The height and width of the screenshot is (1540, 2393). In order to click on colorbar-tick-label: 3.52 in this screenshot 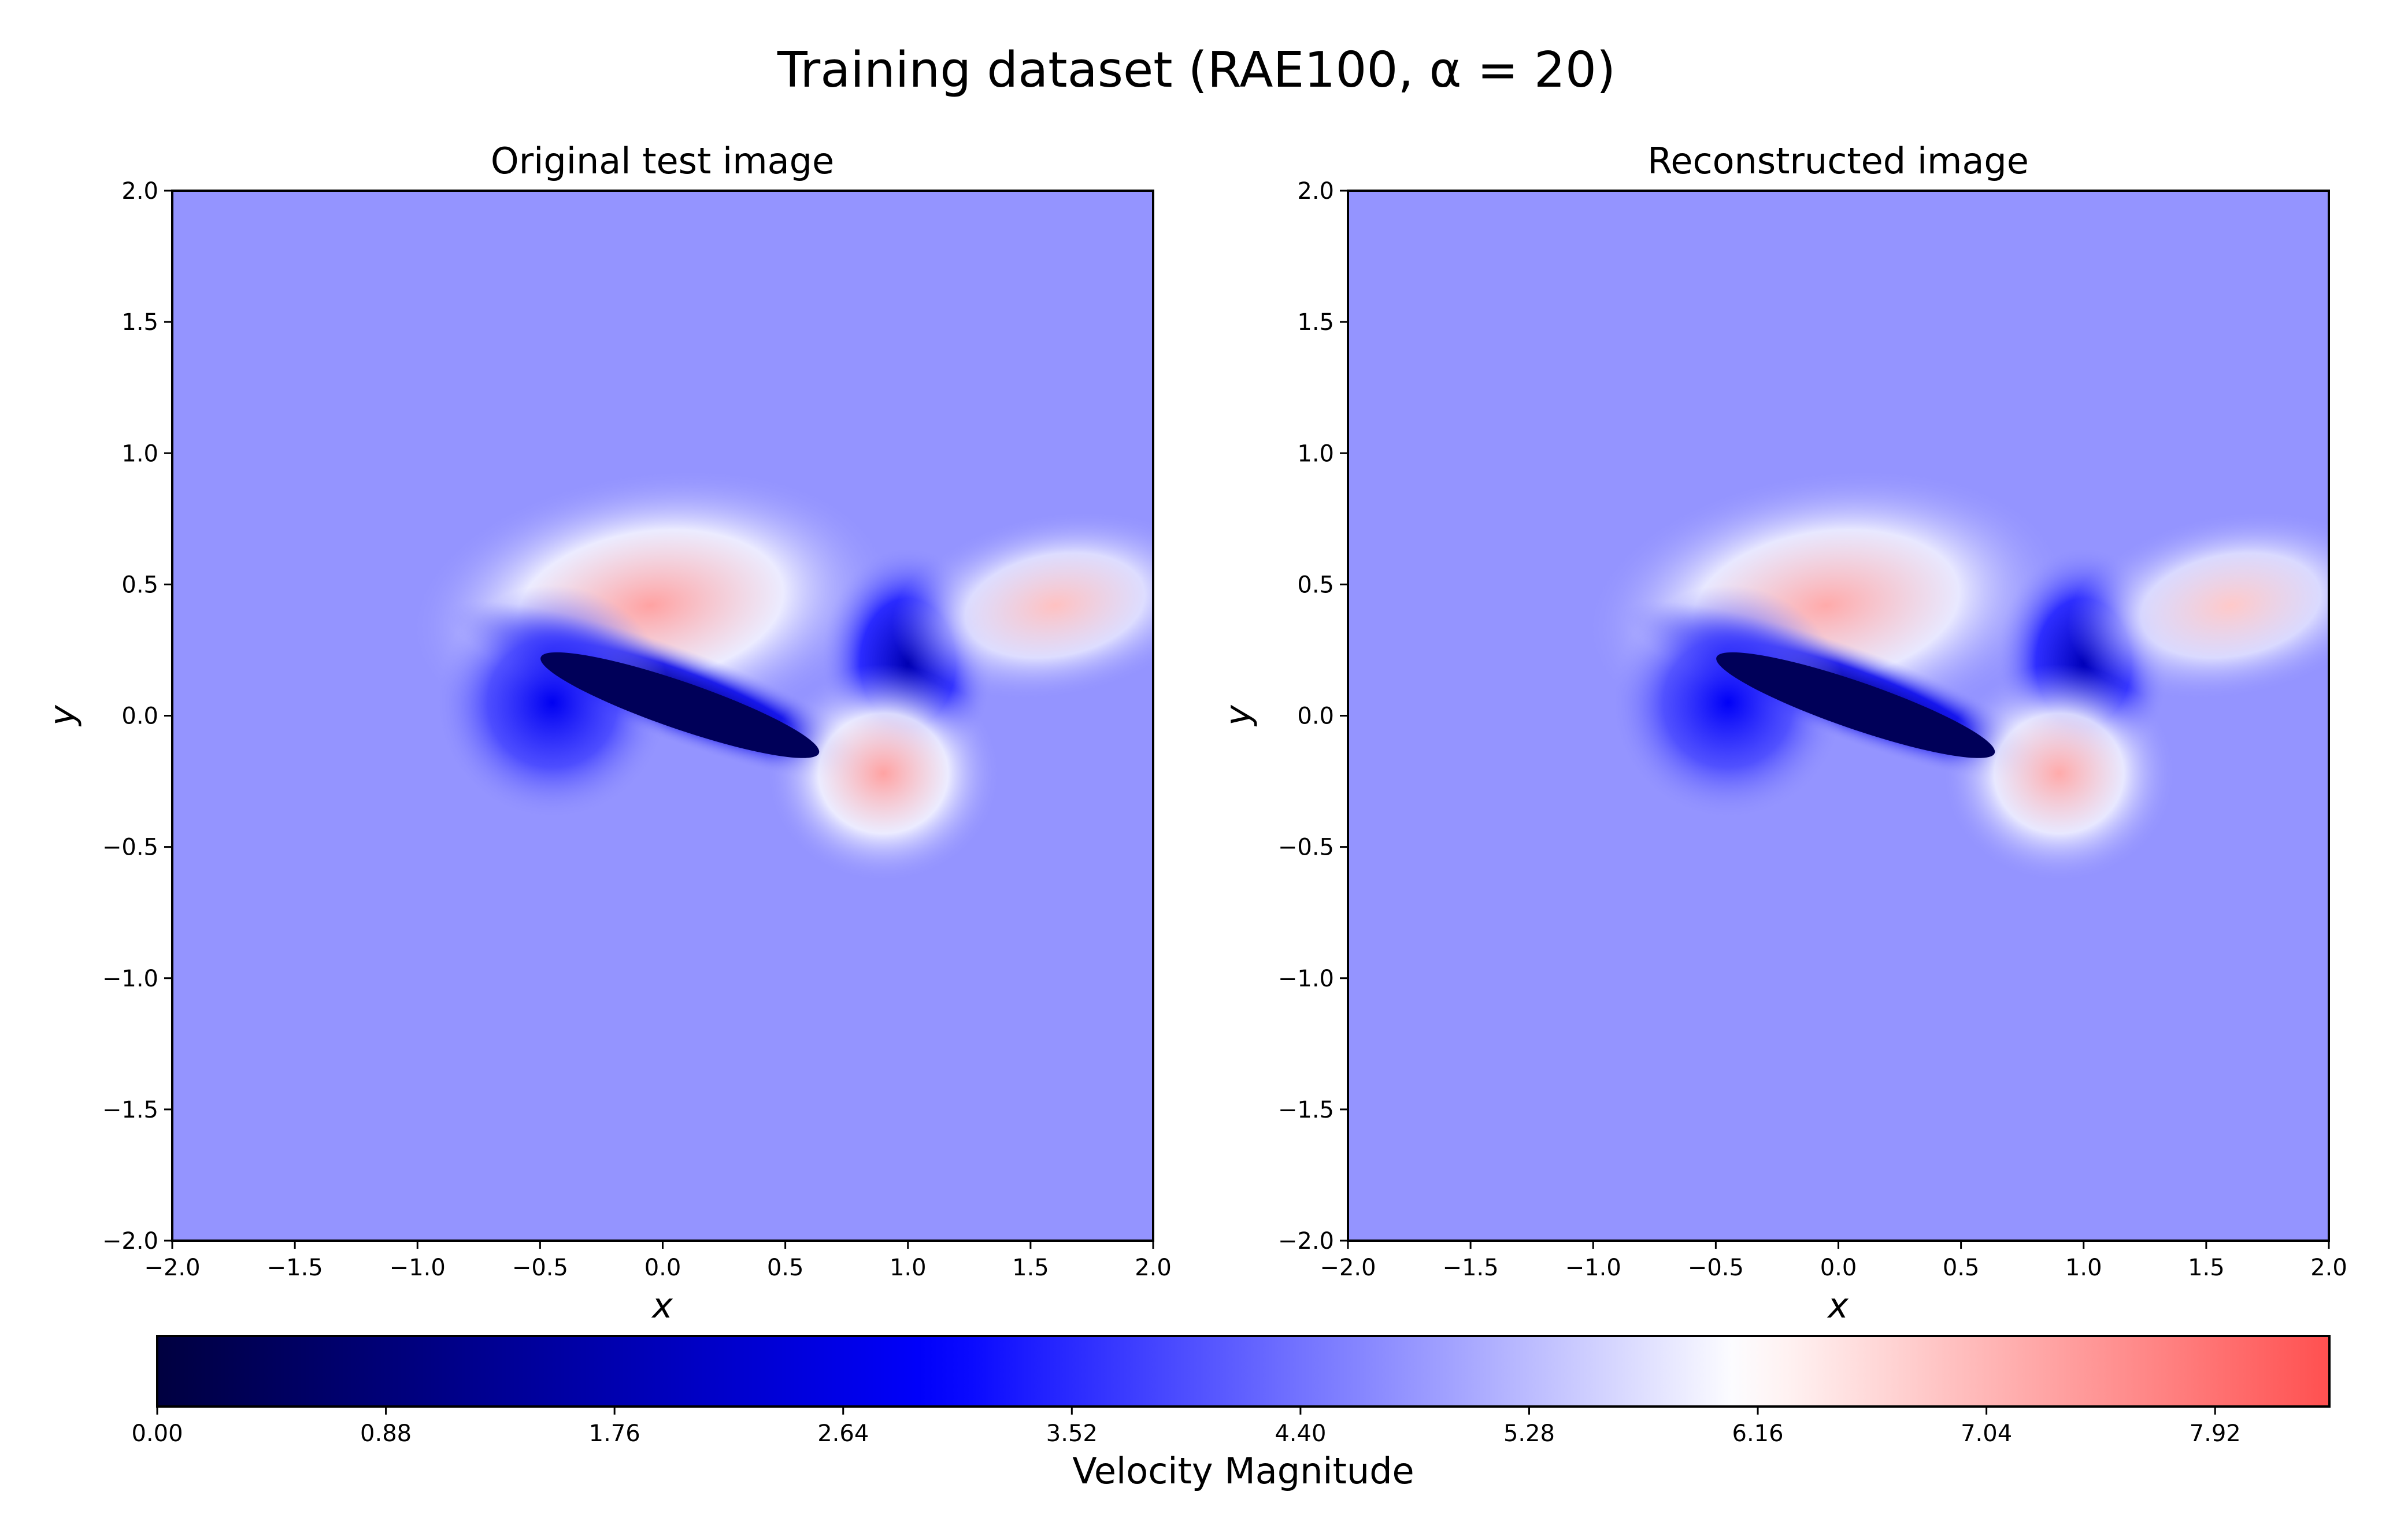, I will do `click(1072, 1433)`.